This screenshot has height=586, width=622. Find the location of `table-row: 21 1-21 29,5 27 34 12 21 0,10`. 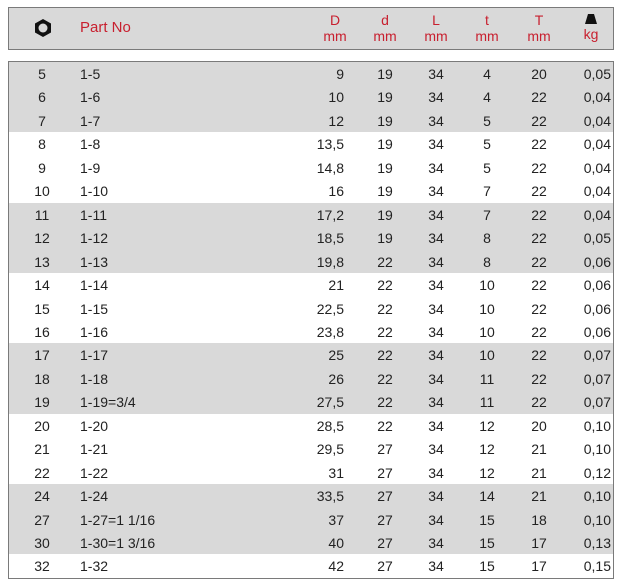

table-row: 21 1-21 29,5 27 34 12 21 0,10 is located at coordinates (311, 448).